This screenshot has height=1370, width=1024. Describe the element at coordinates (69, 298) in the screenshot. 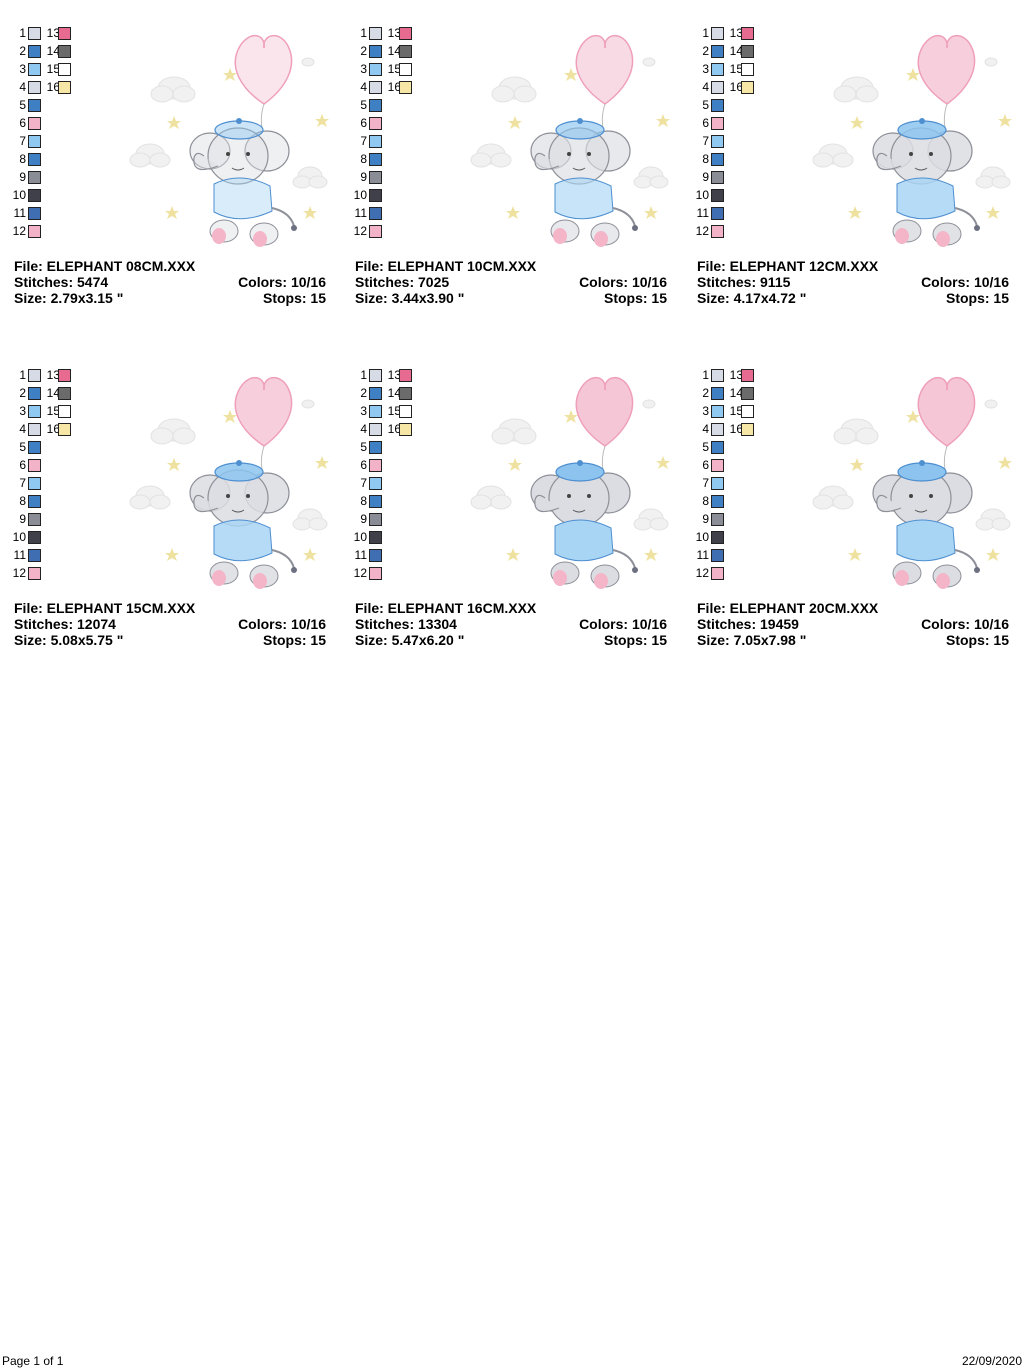

I see `design-size: Size: 2.79x3.15 "` at that location.